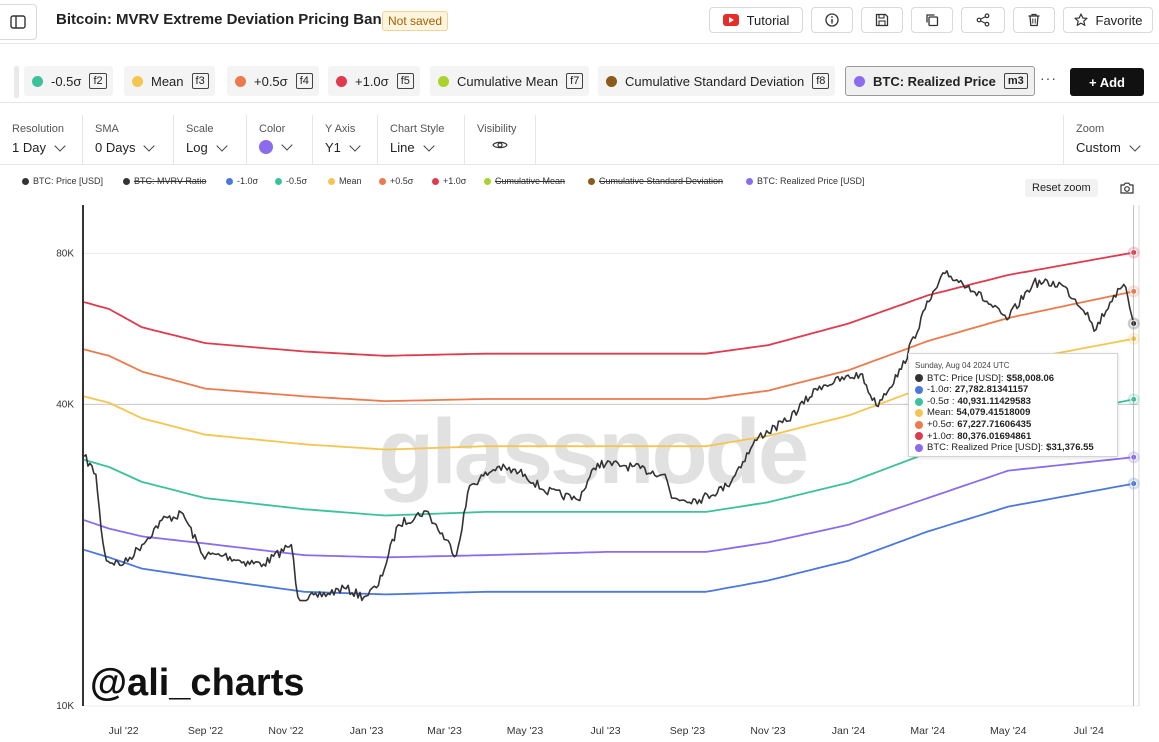 Image resolution: width=1159 pixels, height=742 pixels. What do you see at coordinates (768, 20) in the screenshot?
I see `tutorial-label: Tutorial` at bounding box center [768, 20].